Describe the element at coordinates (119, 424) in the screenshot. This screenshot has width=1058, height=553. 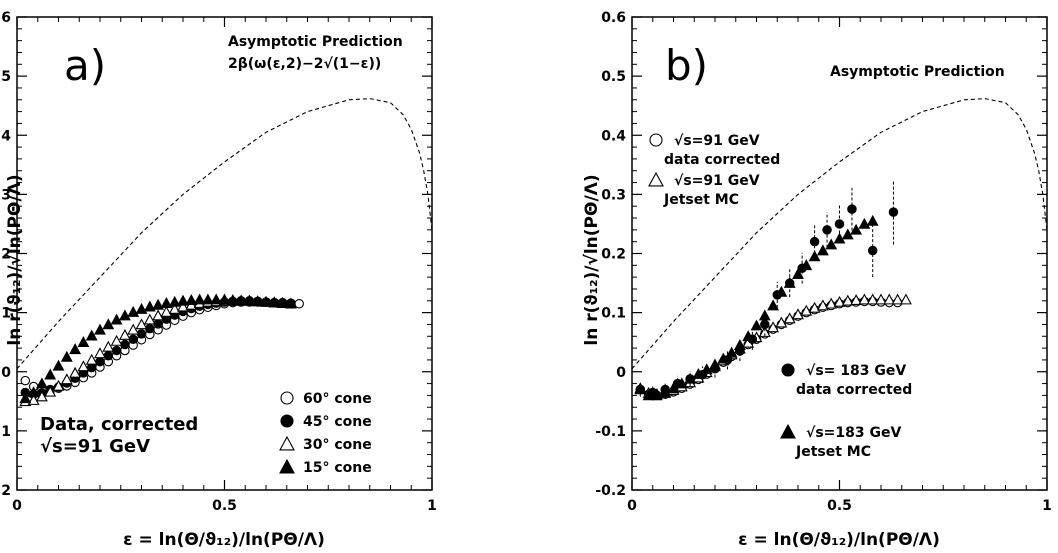
I see `note-line-1-a: Data, corrected` at that location.